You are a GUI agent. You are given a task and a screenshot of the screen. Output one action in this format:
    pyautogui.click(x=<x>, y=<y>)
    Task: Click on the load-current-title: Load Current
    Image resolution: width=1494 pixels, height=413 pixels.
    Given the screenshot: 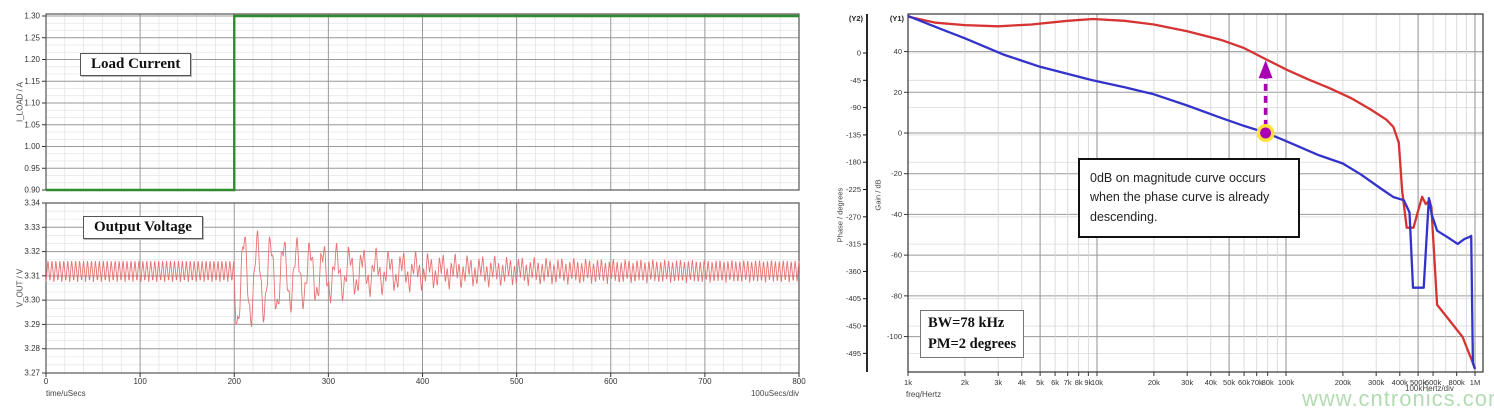 What is the action you would take?
    pyautogui.click(x=136, y=64)
    